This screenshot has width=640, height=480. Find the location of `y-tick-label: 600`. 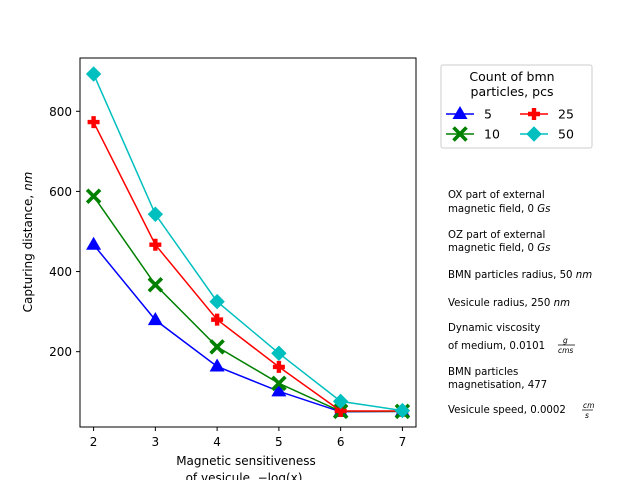

y-tick-label: 600 is located at coordinates (60, 192).